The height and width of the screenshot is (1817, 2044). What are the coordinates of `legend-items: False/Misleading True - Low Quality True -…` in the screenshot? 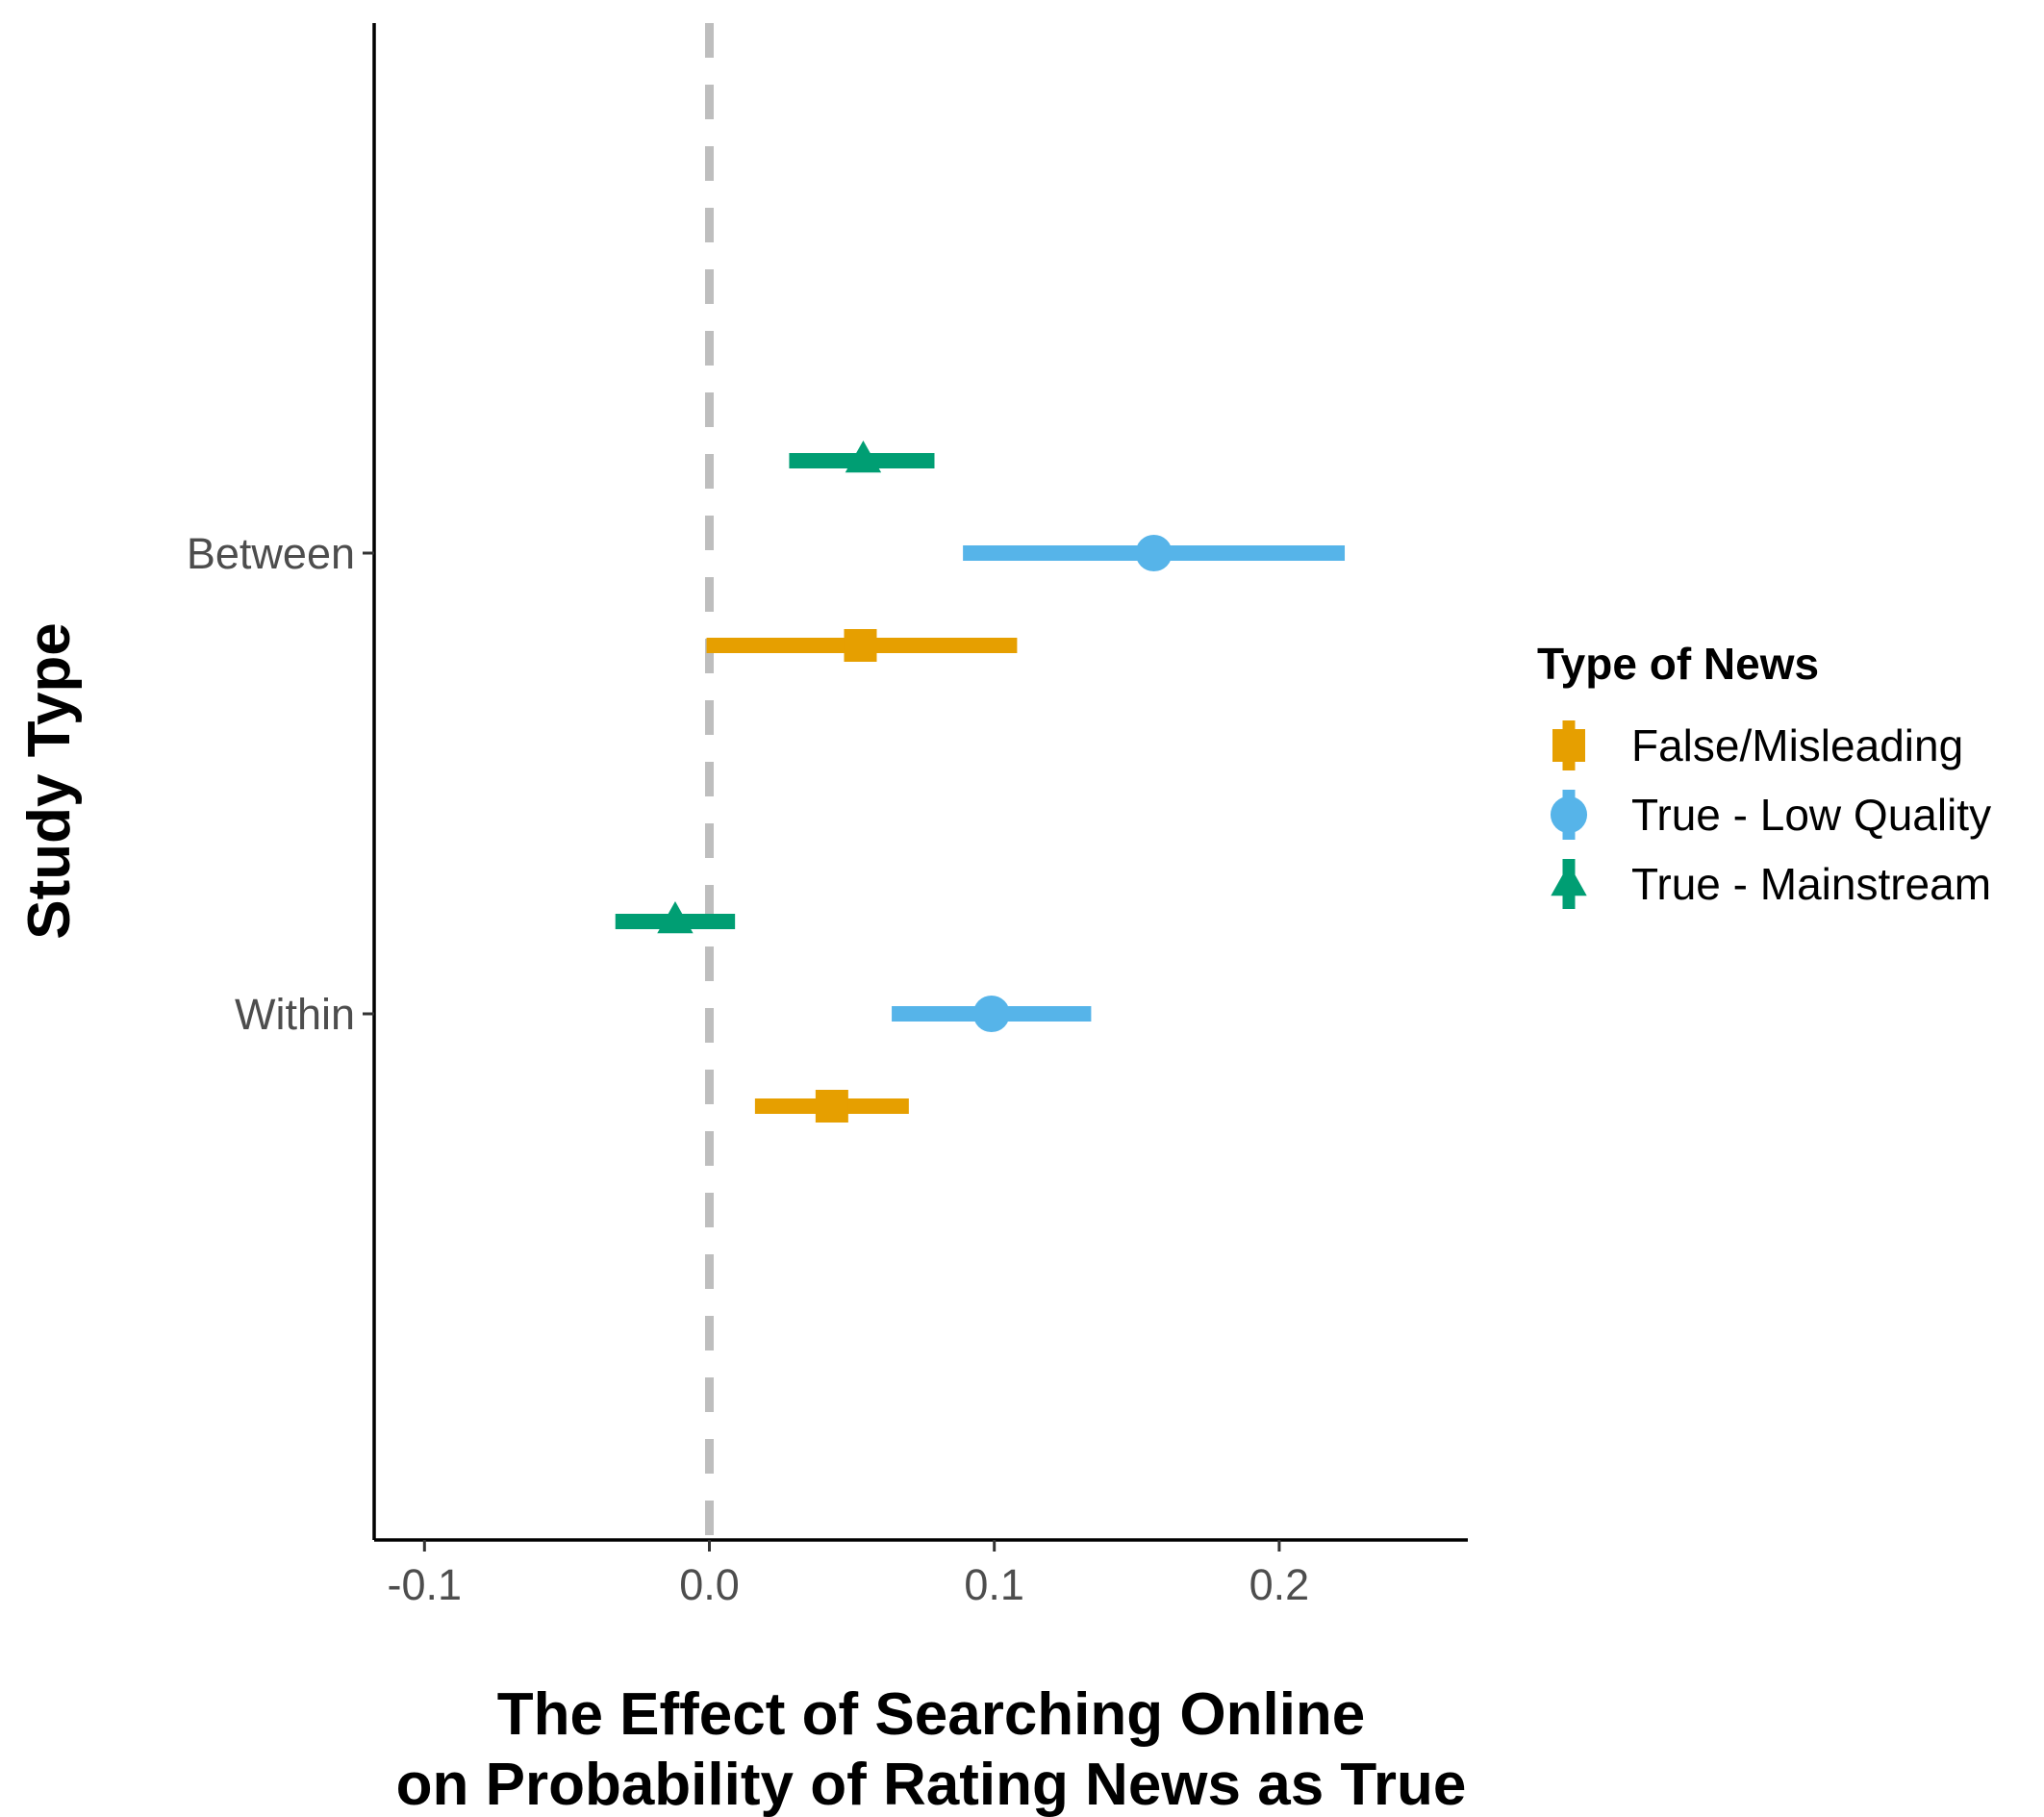 It's located at (1770, 815).